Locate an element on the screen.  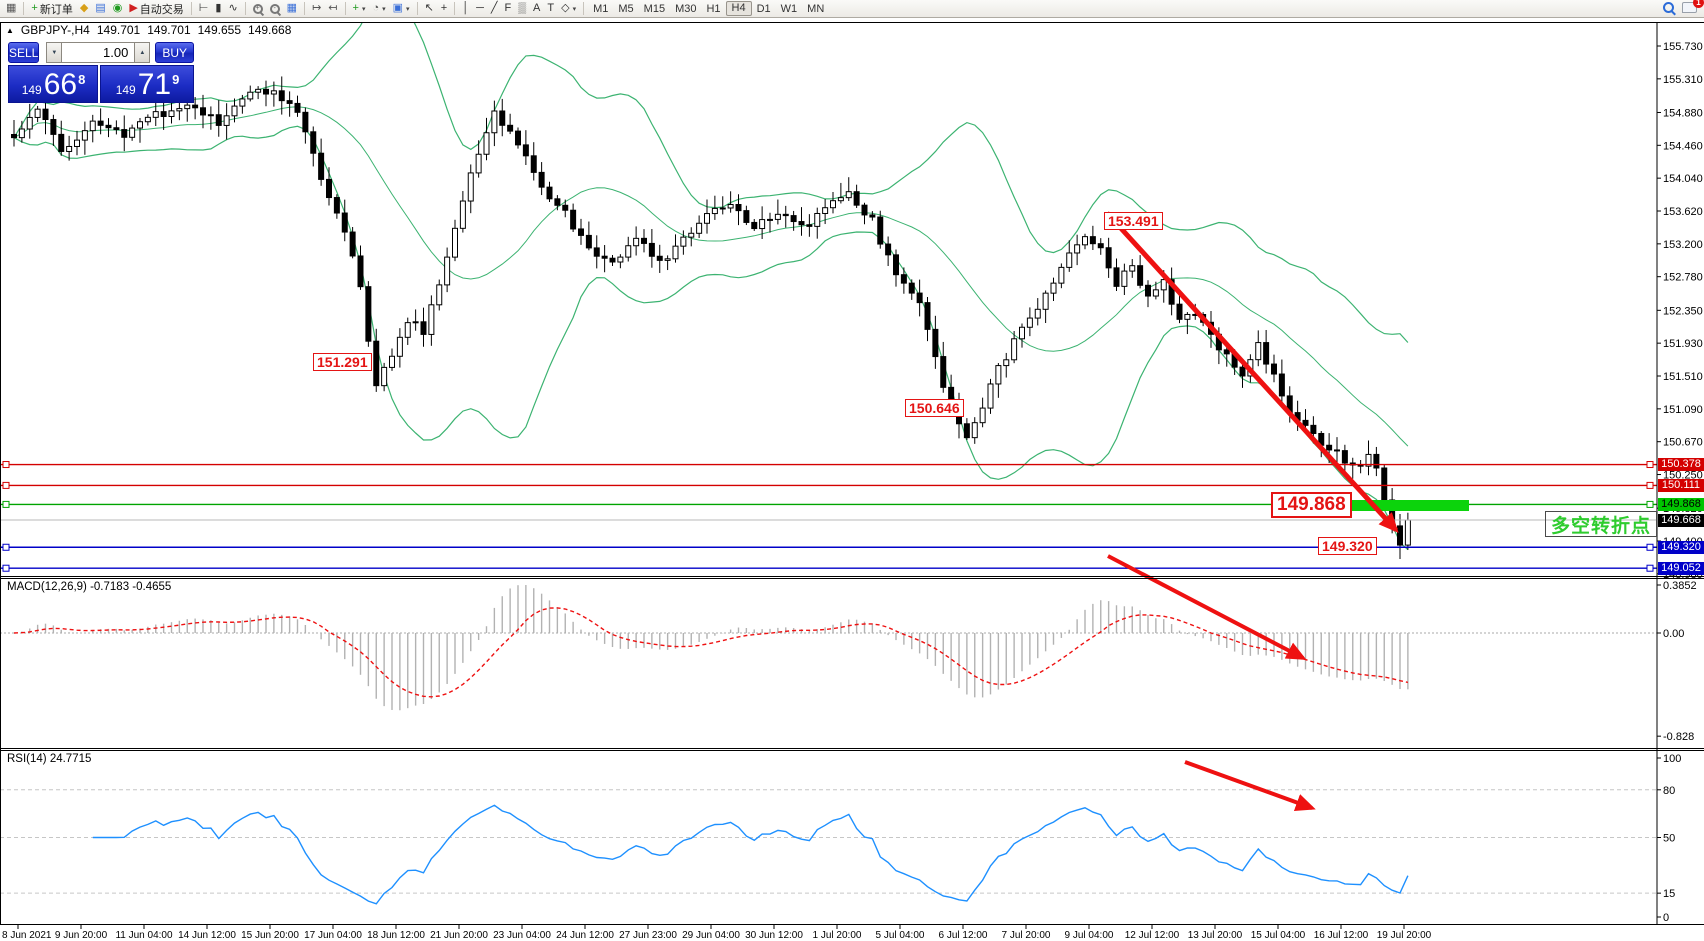
shapes-icon: ◇ is located at coordinates (565, 8).